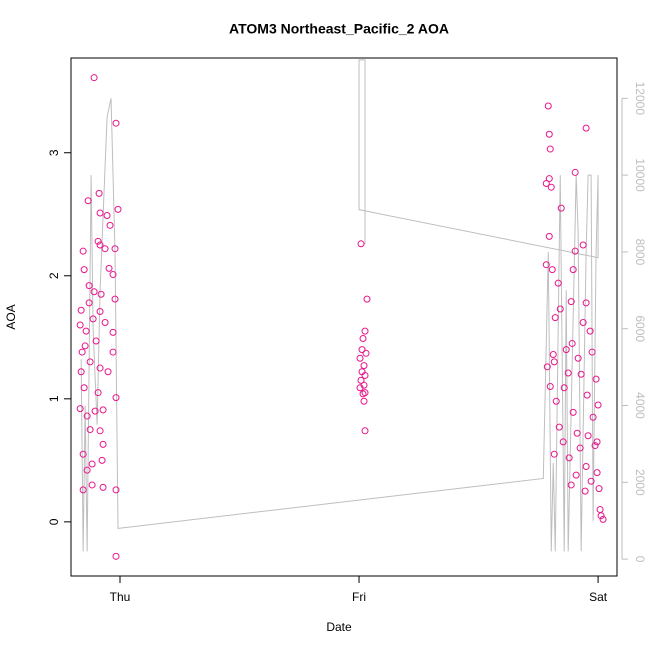 Image resolution: width=650 pixels, height=650 pixels. What do you see at coordinates (359, 597) in the screenshot?
I see `x-tick-label: Fri` at bounding box center [359, 597].